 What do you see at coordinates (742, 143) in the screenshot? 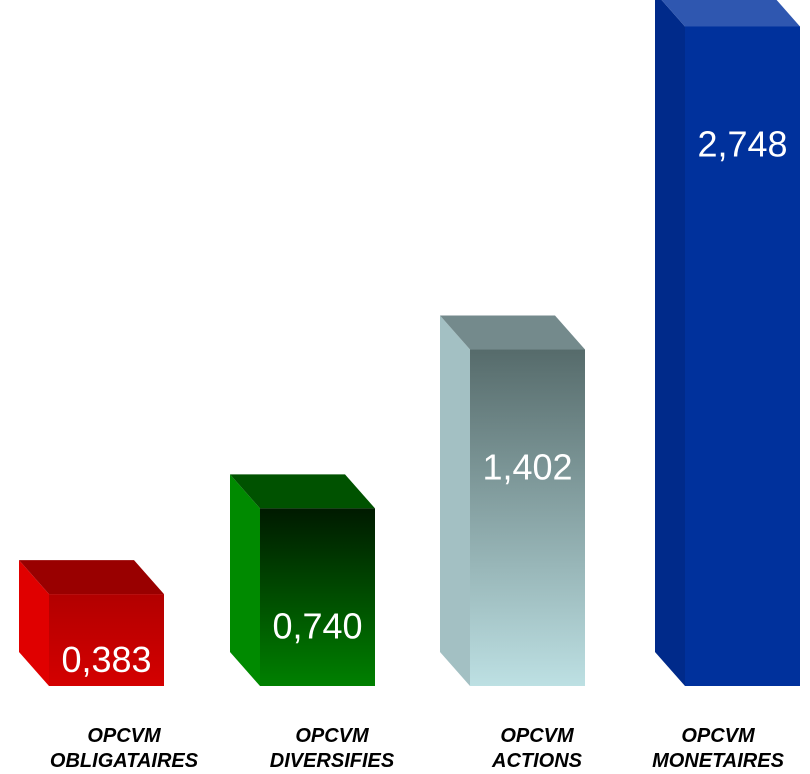
I see `bar-value-label: 2,748` at bounding box center [742, 143].